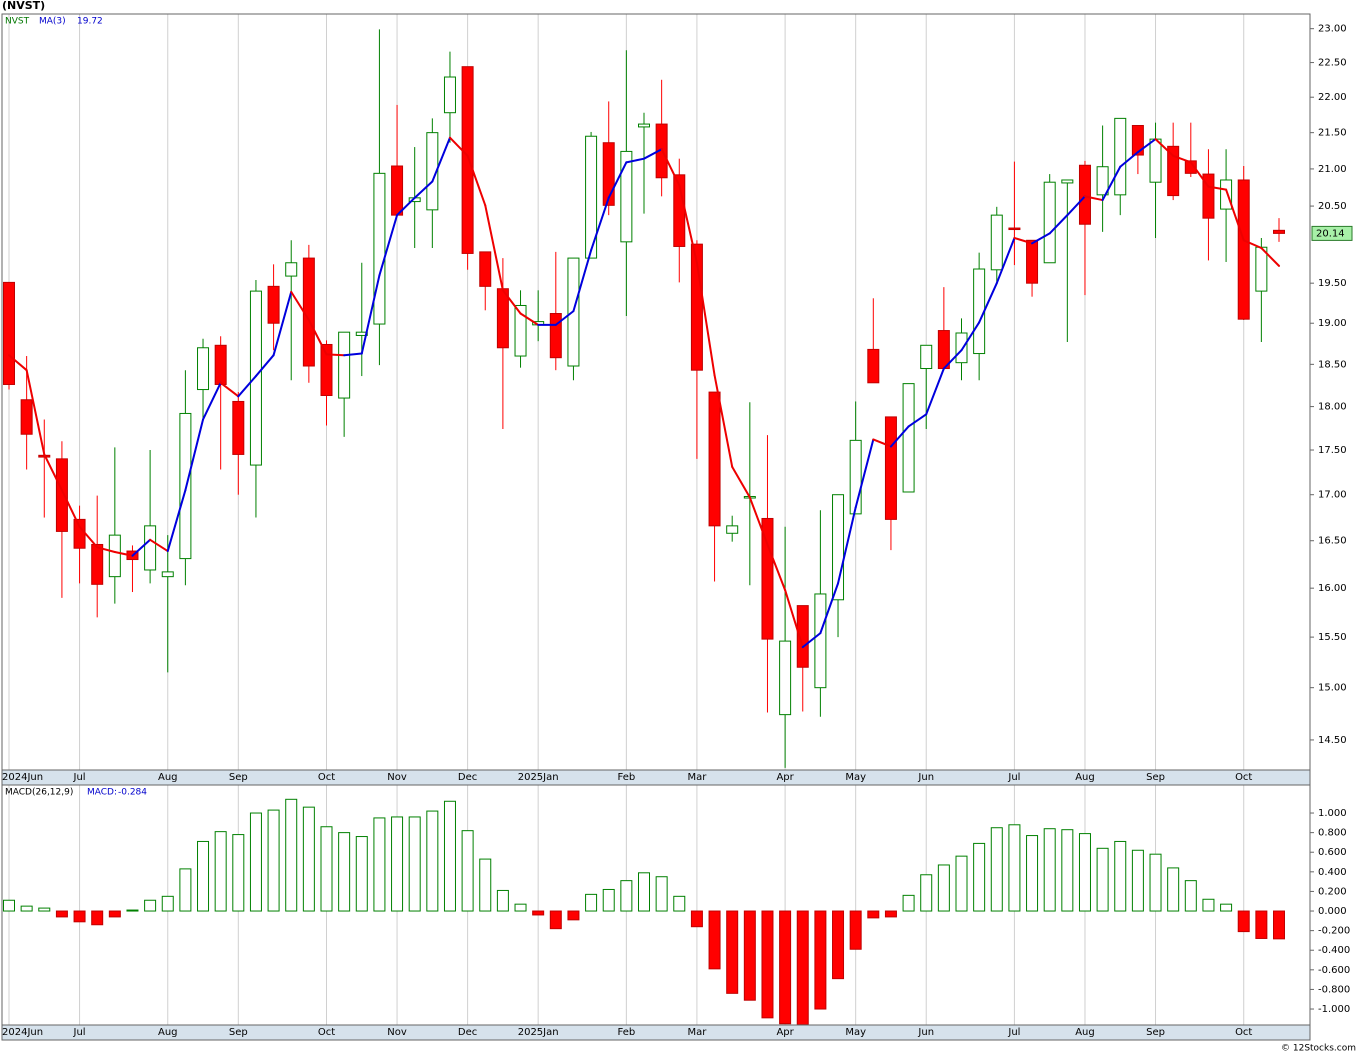 This screenshot has height=1056, width=1360. Describe the element at coordinates (79, 1032) in the screenshot. I see `x-tick-label: Jul` at that location.